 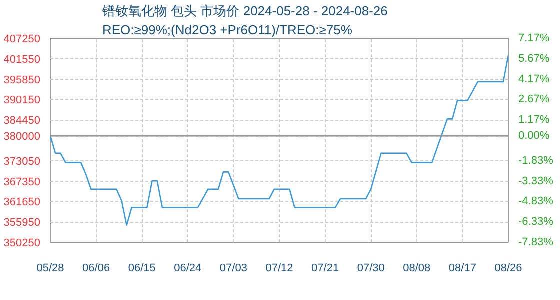 I want to click on x-tick-label: 08/17, so click(x=462, y=268).